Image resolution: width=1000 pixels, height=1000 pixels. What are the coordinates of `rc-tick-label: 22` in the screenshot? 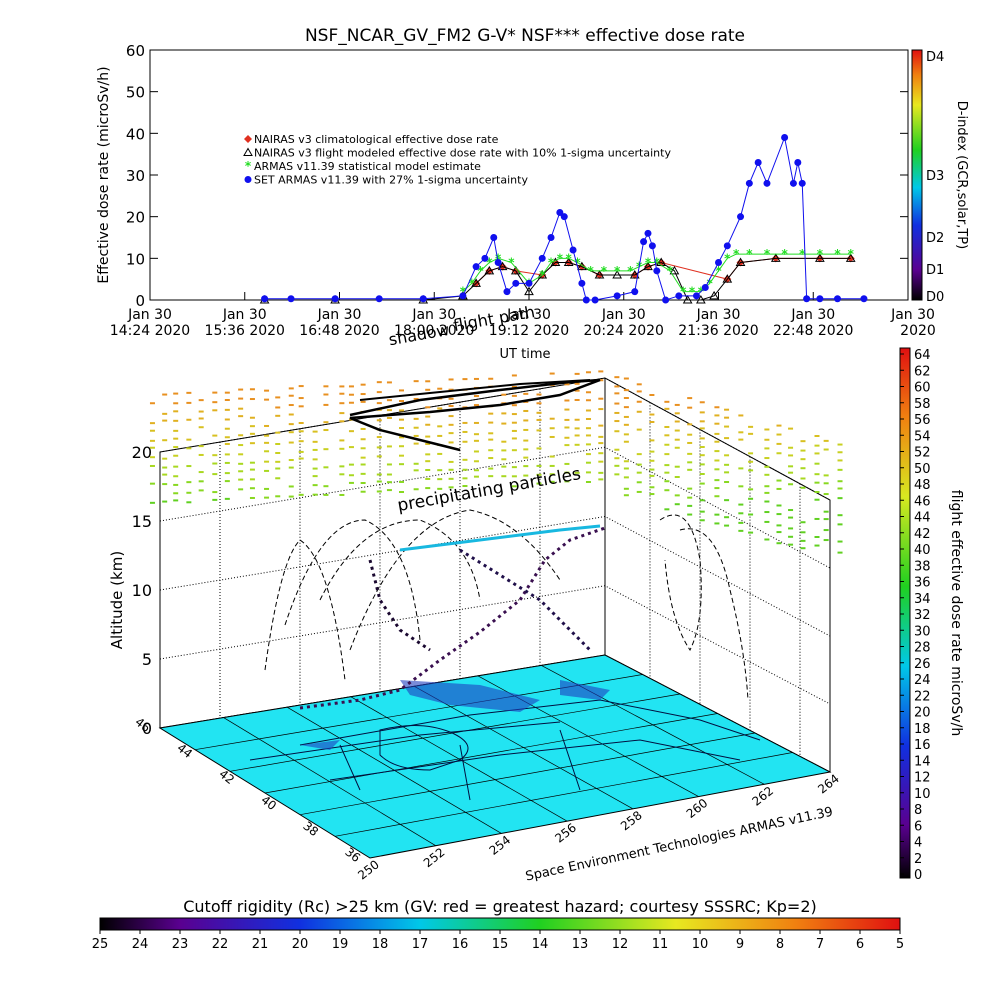 It's located at (220, 944).